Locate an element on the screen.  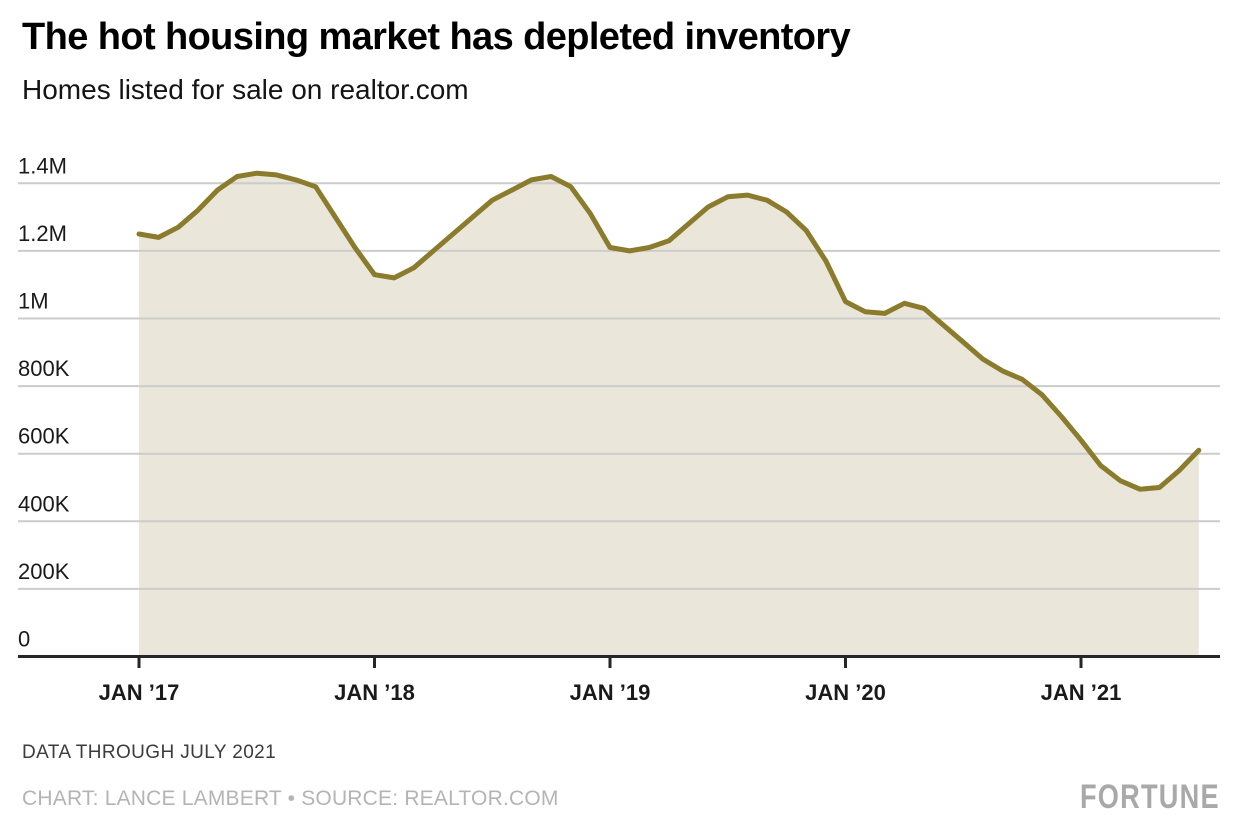
y-axis-label: 400K is located at coordinates (44, 503).